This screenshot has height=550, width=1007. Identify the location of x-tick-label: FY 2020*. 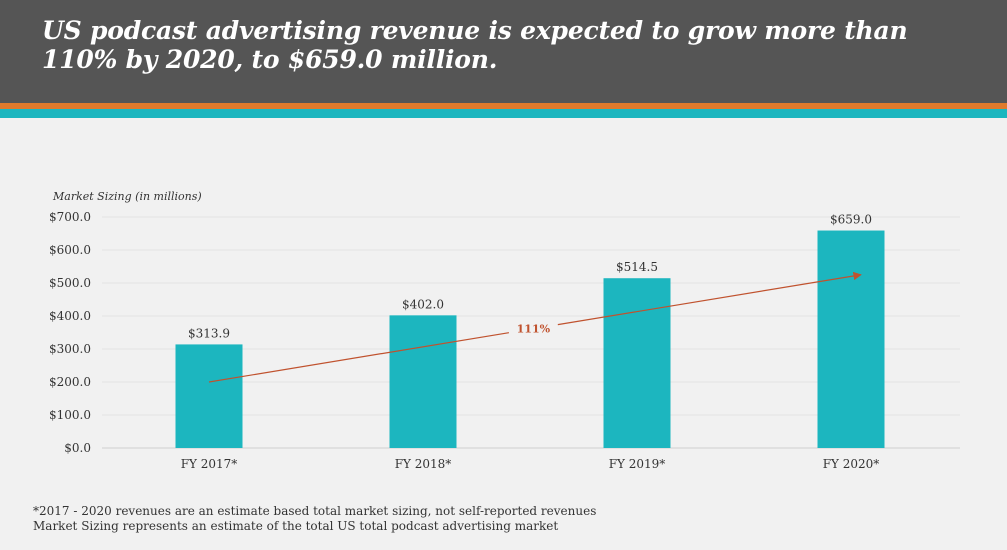
(851, 464).